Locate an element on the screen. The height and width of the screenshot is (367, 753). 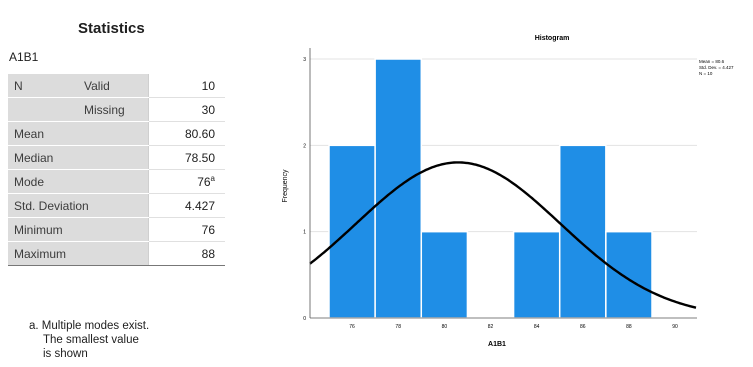
row-label-n: N is located at coordinates (43, 85).